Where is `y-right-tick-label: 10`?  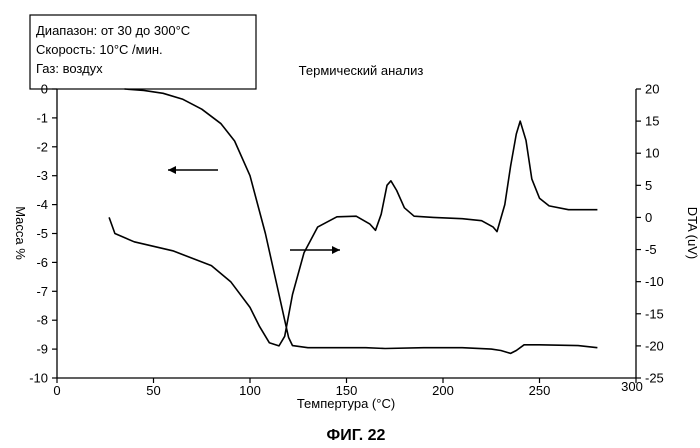 y-right-tick-label: 10 is located at coordinates (652, 153).